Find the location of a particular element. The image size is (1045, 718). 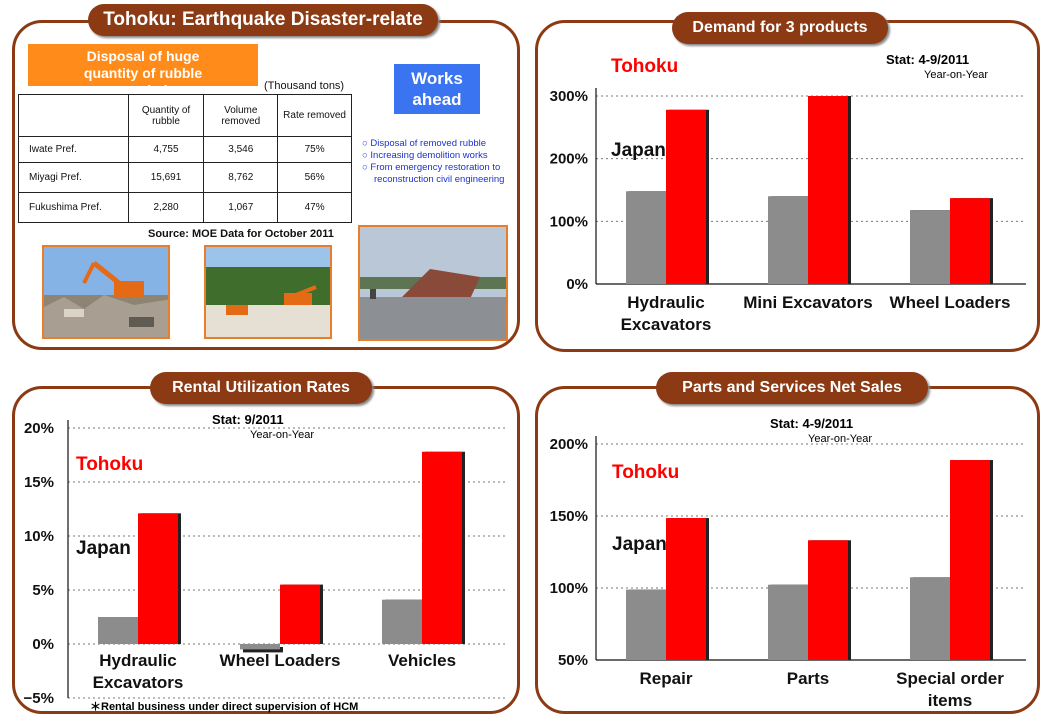

rubble-photo-1-image is located at coordinates (106, 292).